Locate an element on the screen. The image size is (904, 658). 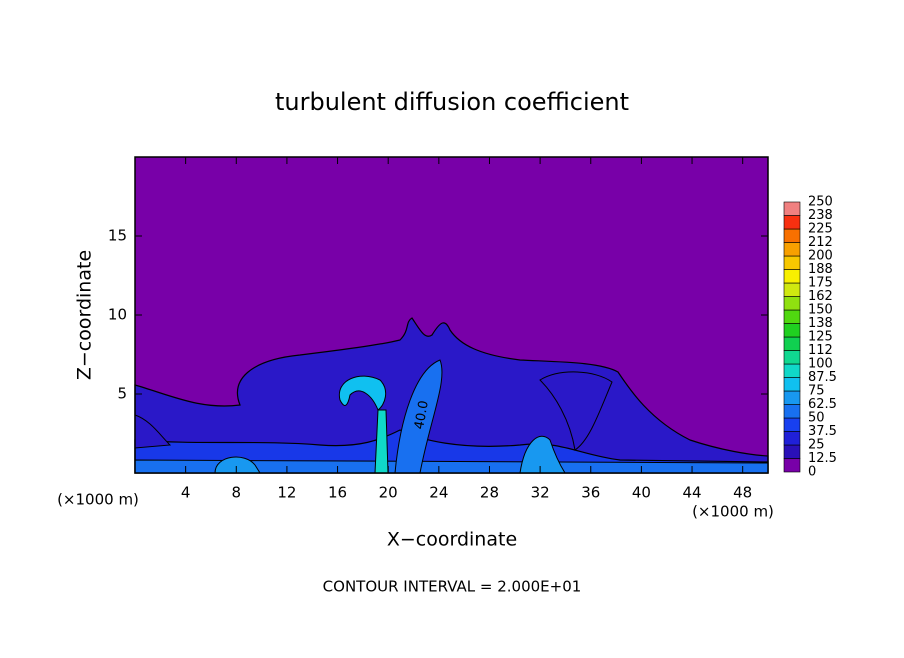
y-tick-label: 5 is located at coordinates (122, 394).